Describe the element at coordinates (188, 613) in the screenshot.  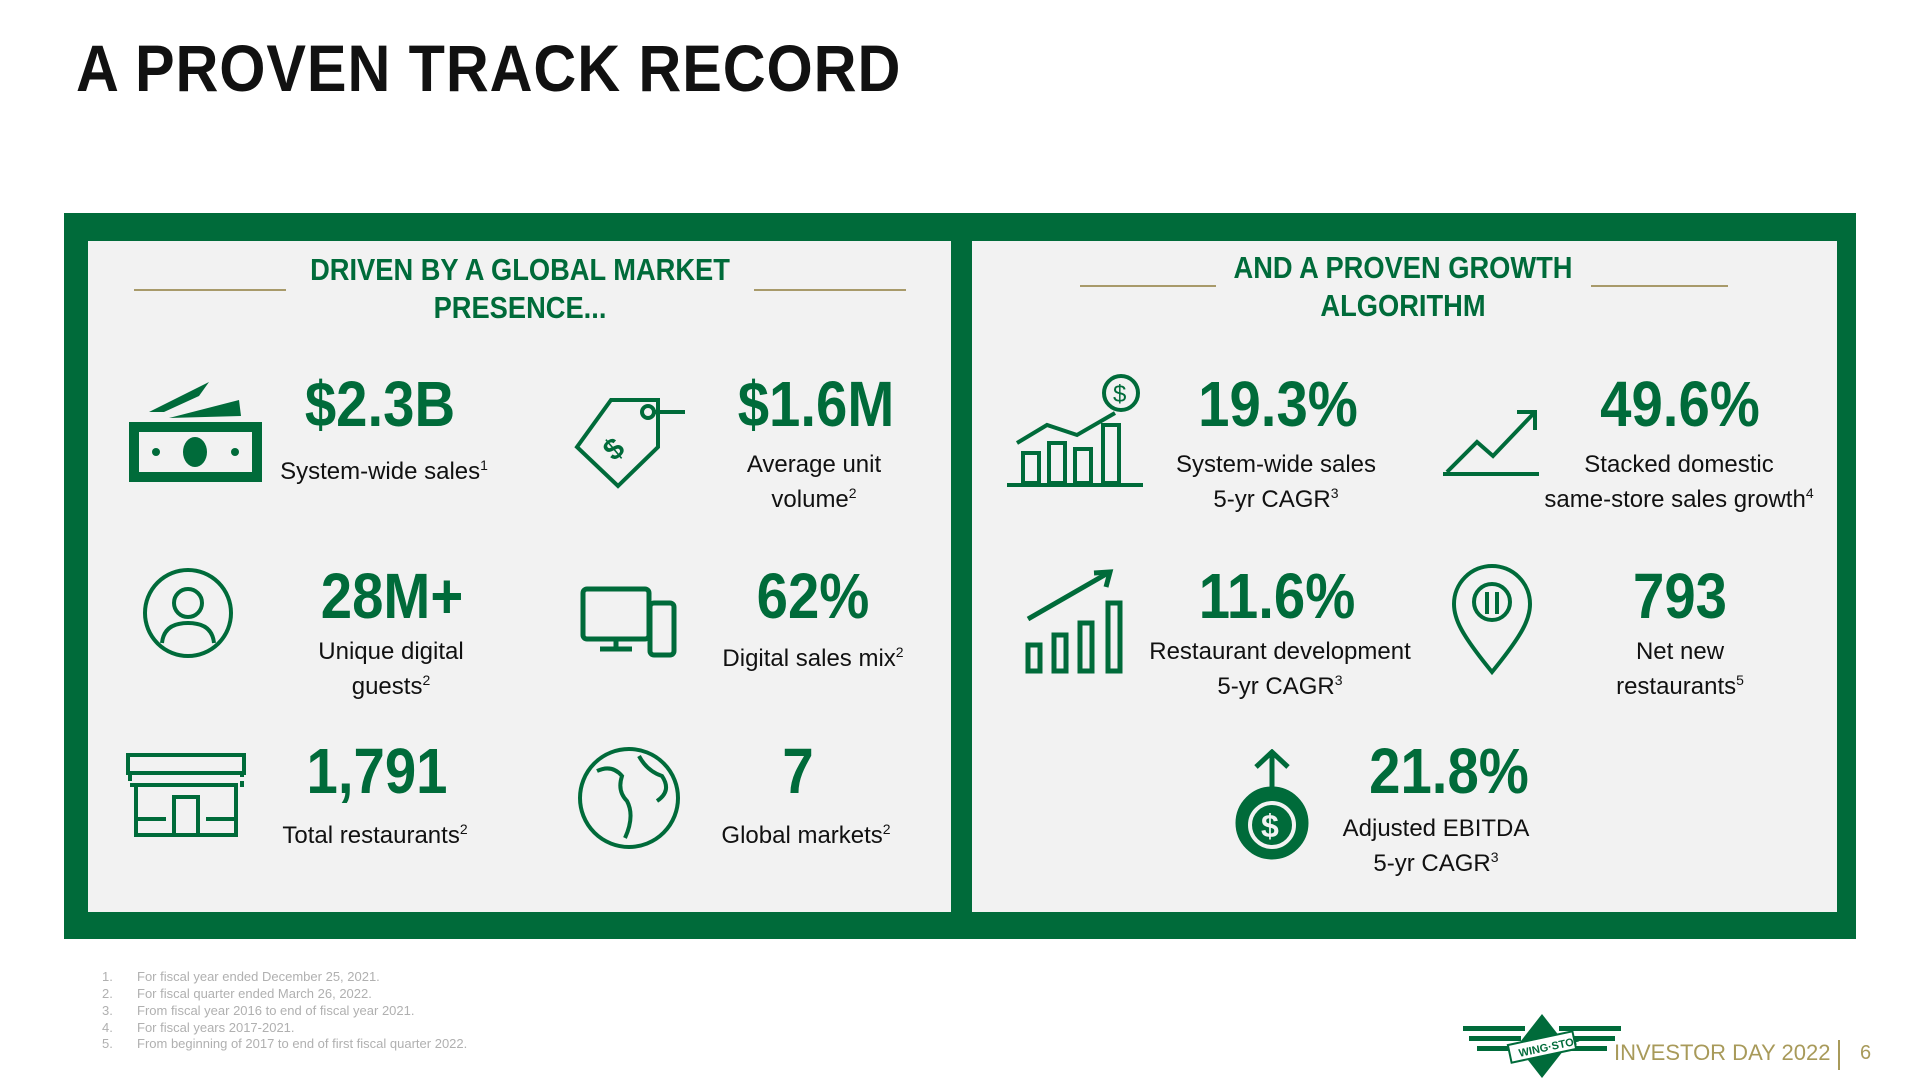
I see `user-icon` at that location.